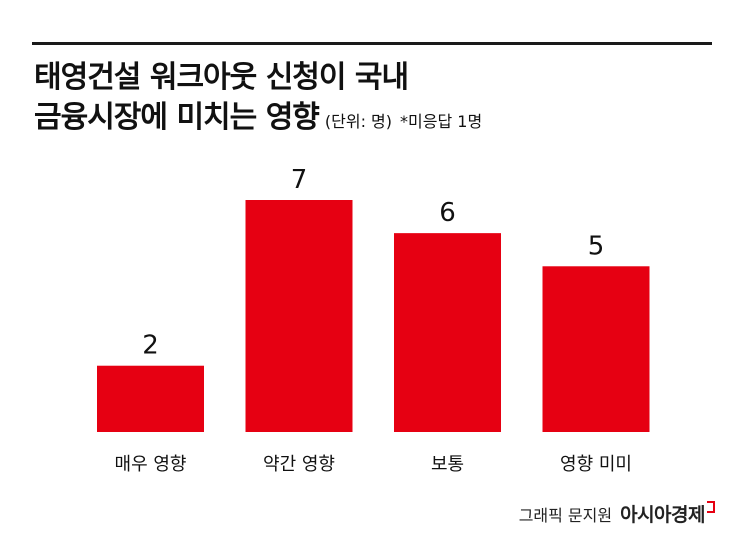 This screenshot has width=745, height=544. What do you see at coordinates (441, 121) in the screenshot?
I see `note-label: *미응답 1명` at bounding box center [441, 121].